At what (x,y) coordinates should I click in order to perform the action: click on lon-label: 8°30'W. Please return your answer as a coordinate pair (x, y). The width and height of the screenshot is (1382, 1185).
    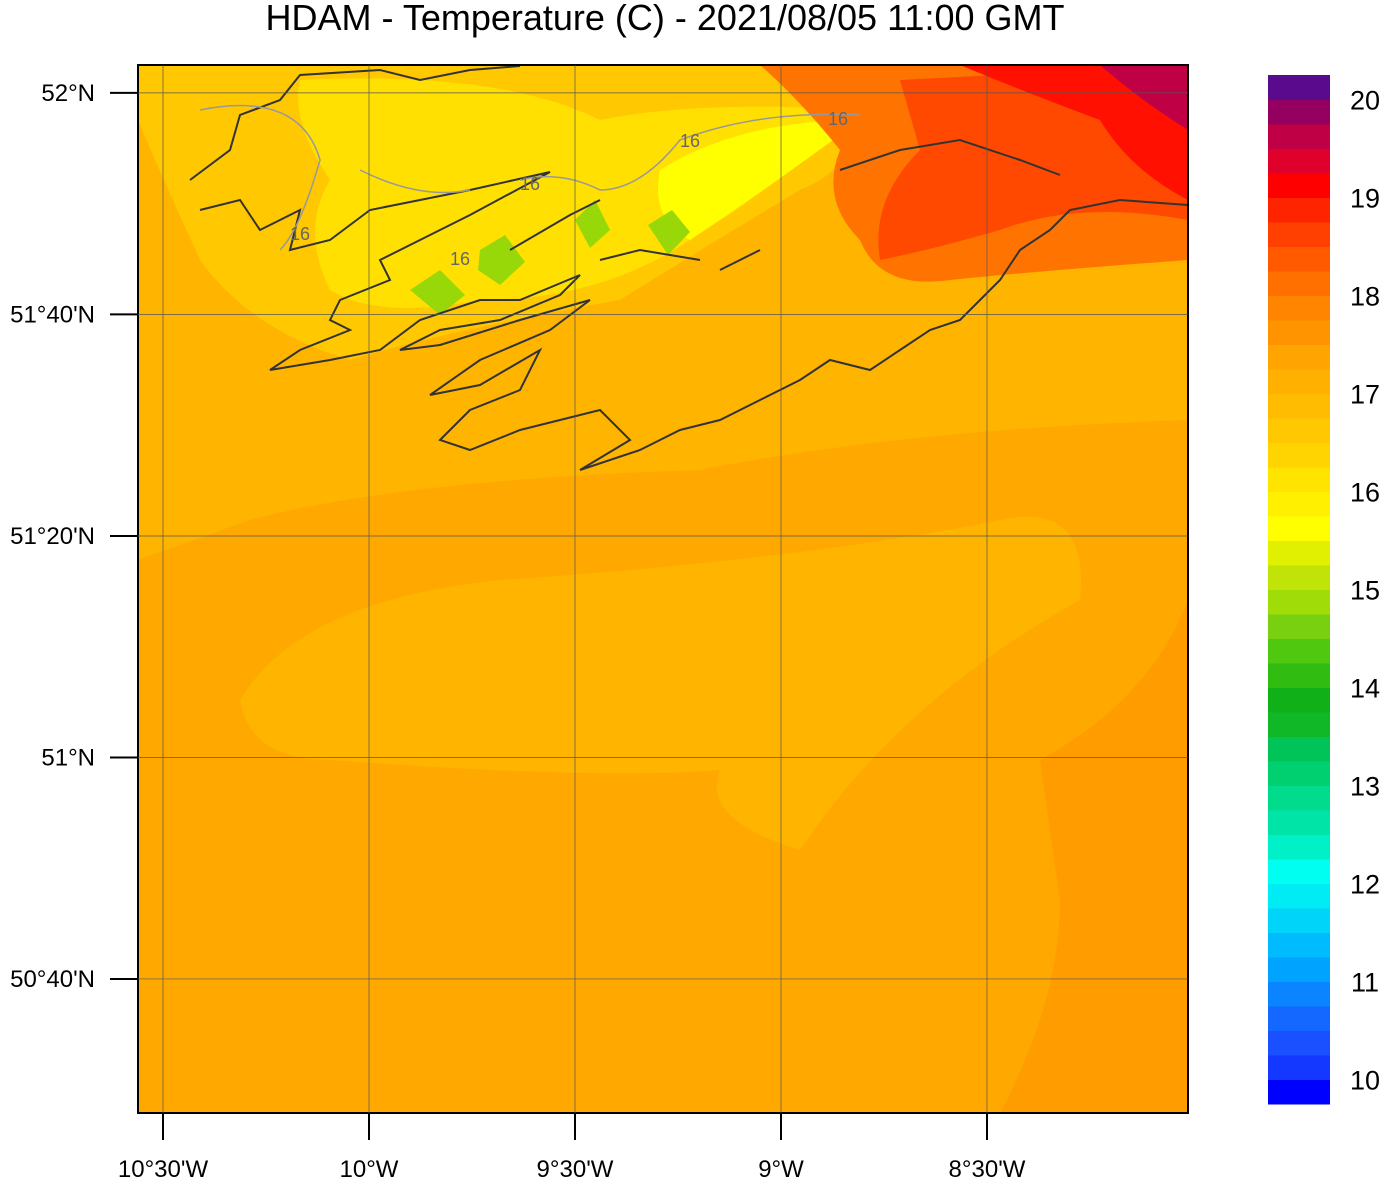
    Looking at the image, I should click on (987, 1168).